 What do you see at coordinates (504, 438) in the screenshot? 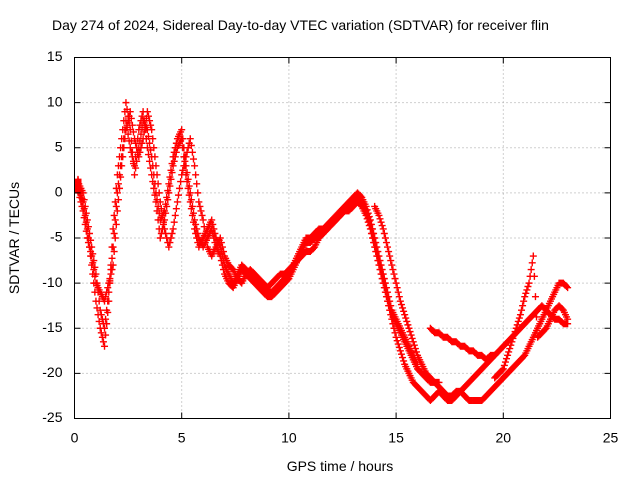
I see `x-tick-label: 20` at bounding box center [504, 438].